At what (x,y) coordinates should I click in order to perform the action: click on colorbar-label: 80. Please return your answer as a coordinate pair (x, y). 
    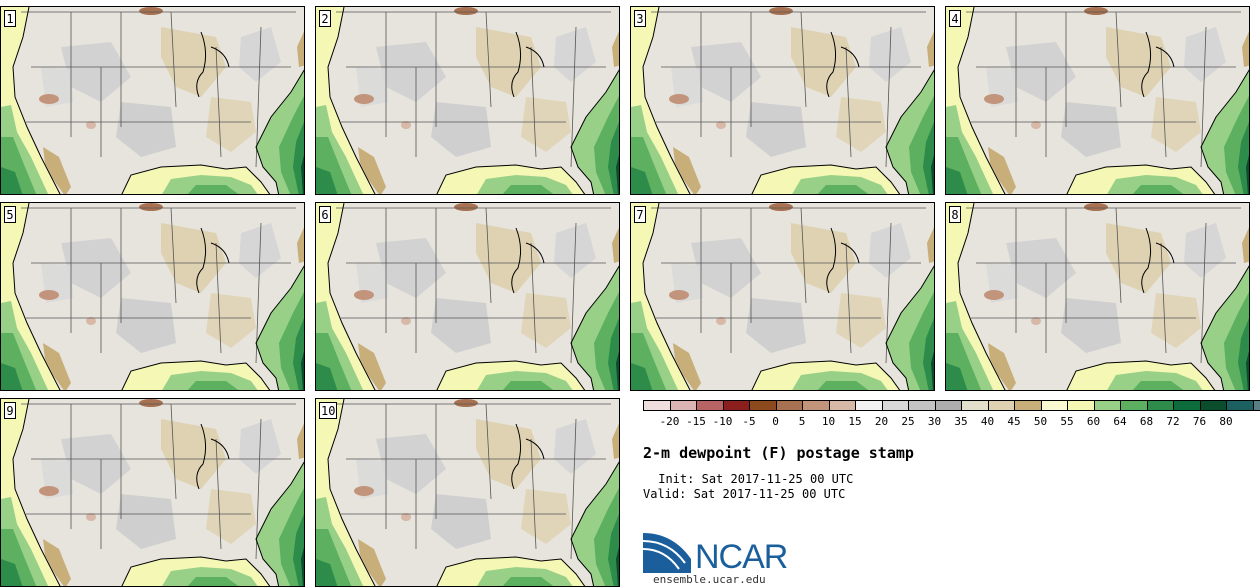
    Looking at the image, I should click on (1226, 421).